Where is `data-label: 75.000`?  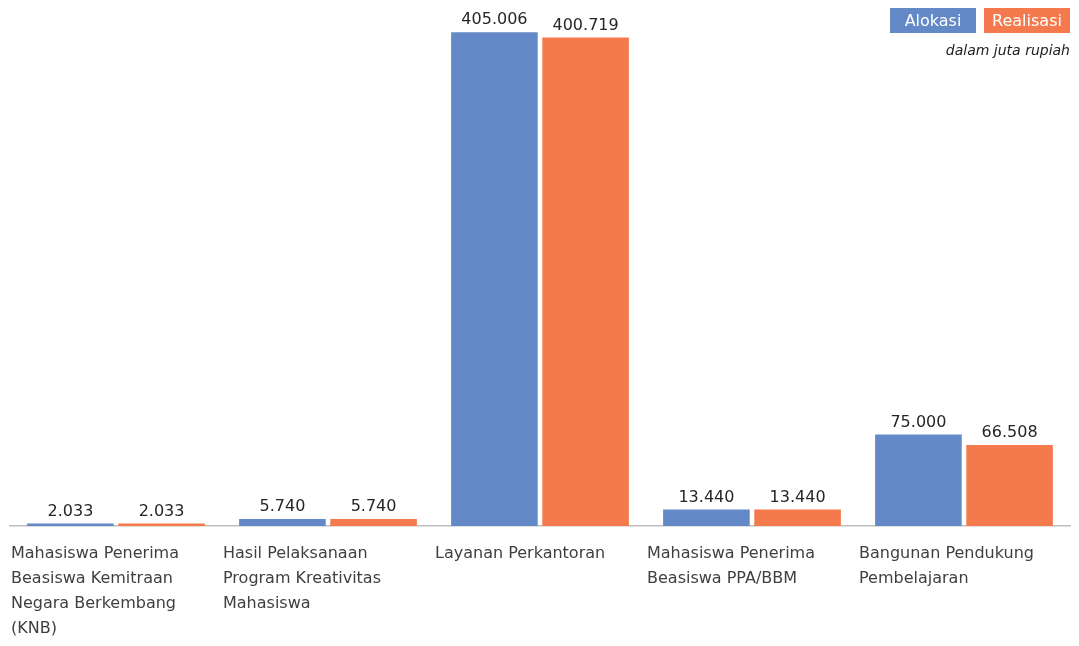 data-label: 75.000 is located at coordinates (918, 421).